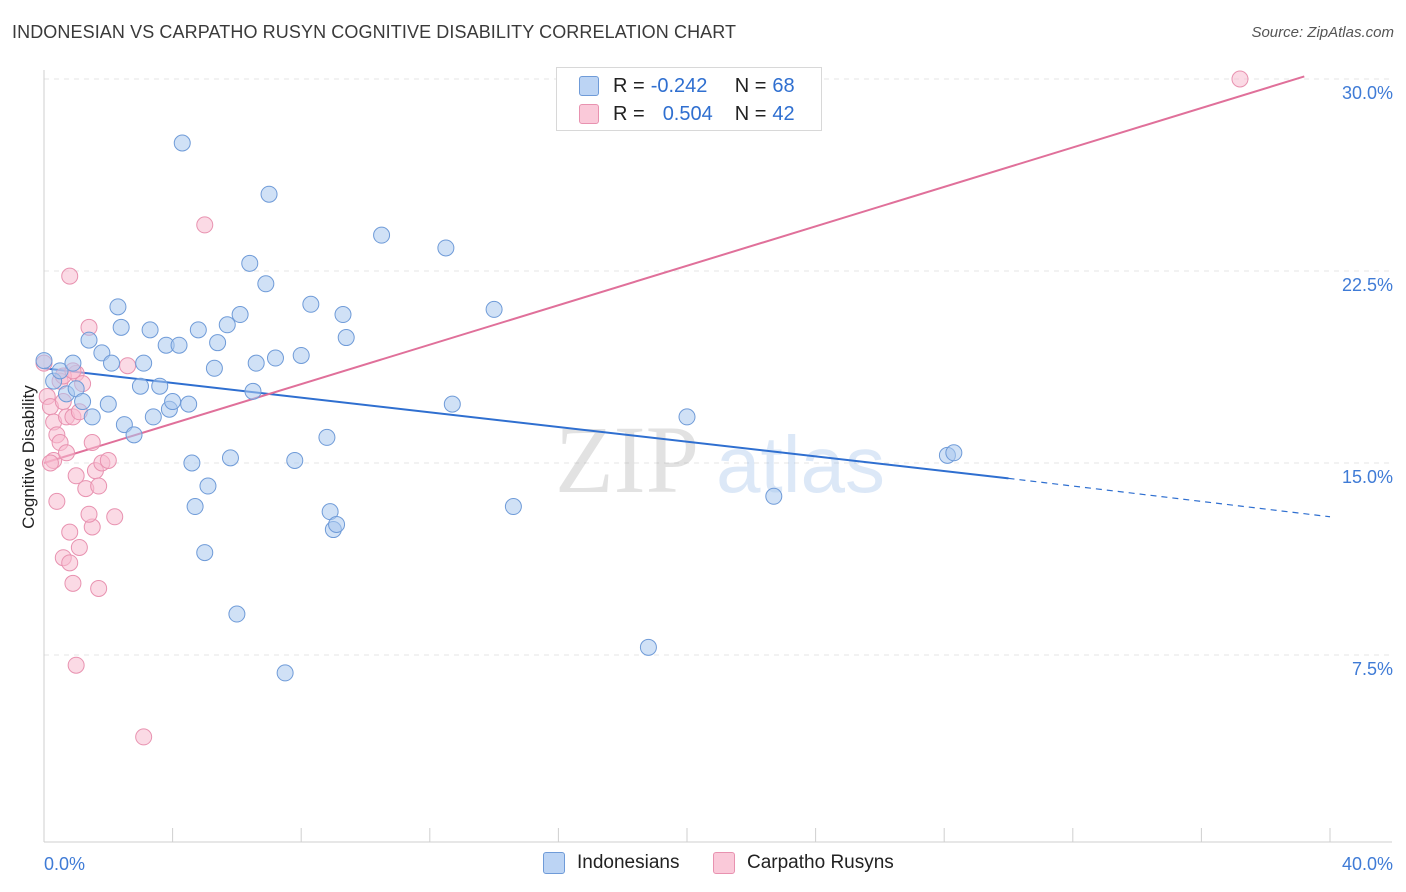 The image size is (1406, 892). Describe the element at coordinates (28, 457) in the screenshot. I see `y-axis-label: Cognitive Disability` at that location.